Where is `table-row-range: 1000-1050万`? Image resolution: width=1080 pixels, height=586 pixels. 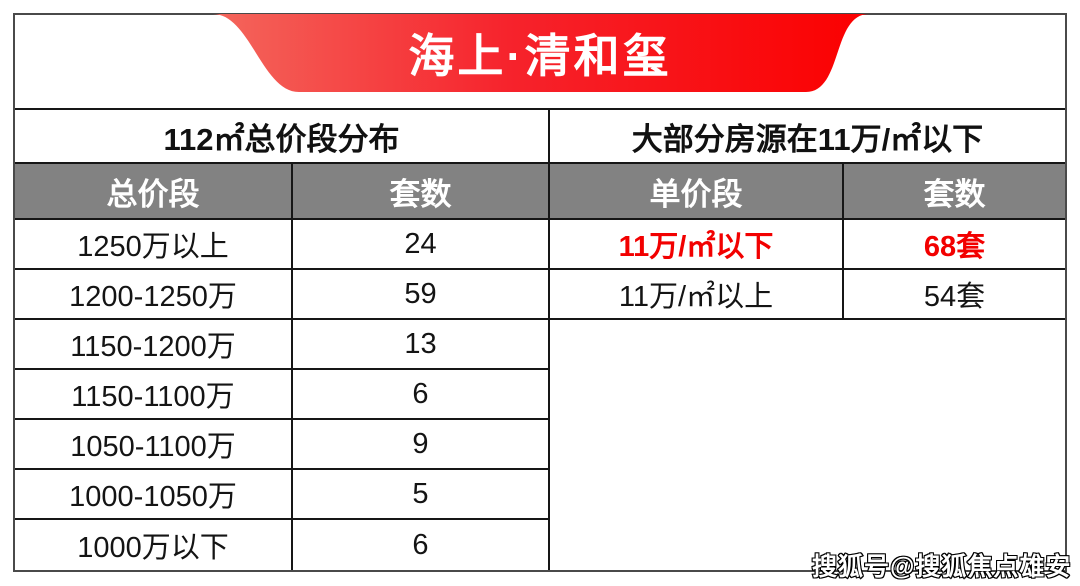 table-row-range: 1000-1050万 is located at coordinates (154, 495).